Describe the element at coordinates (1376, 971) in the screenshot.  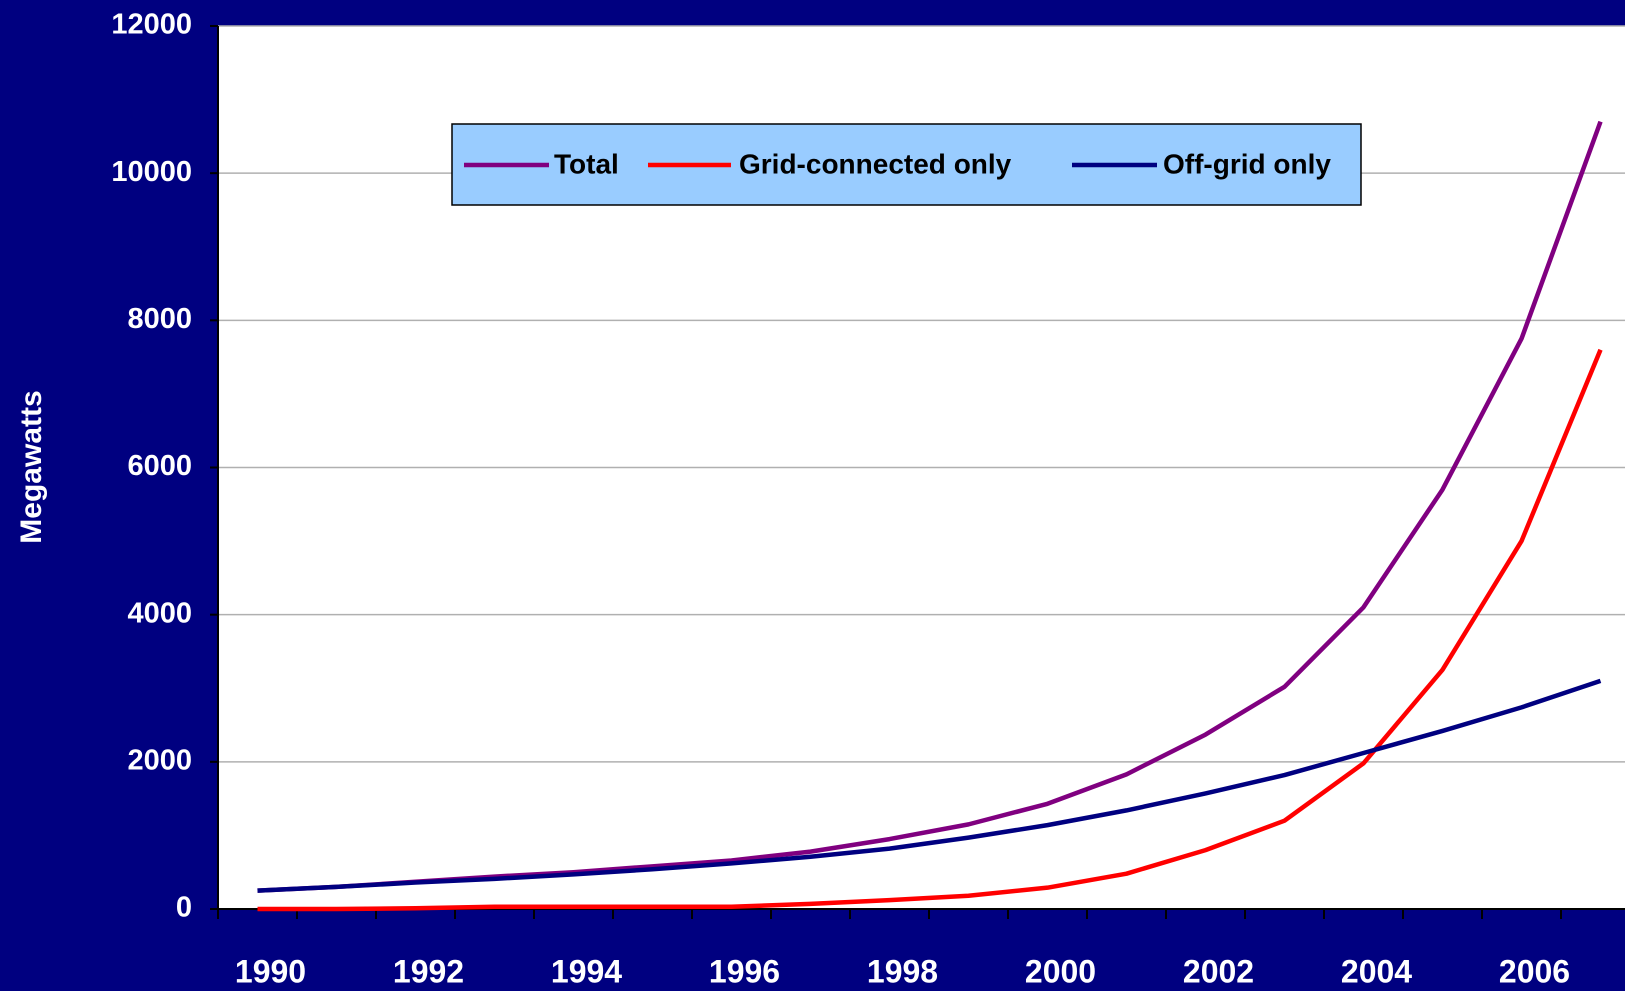
I see `x-tick-label: 2004` at that location.